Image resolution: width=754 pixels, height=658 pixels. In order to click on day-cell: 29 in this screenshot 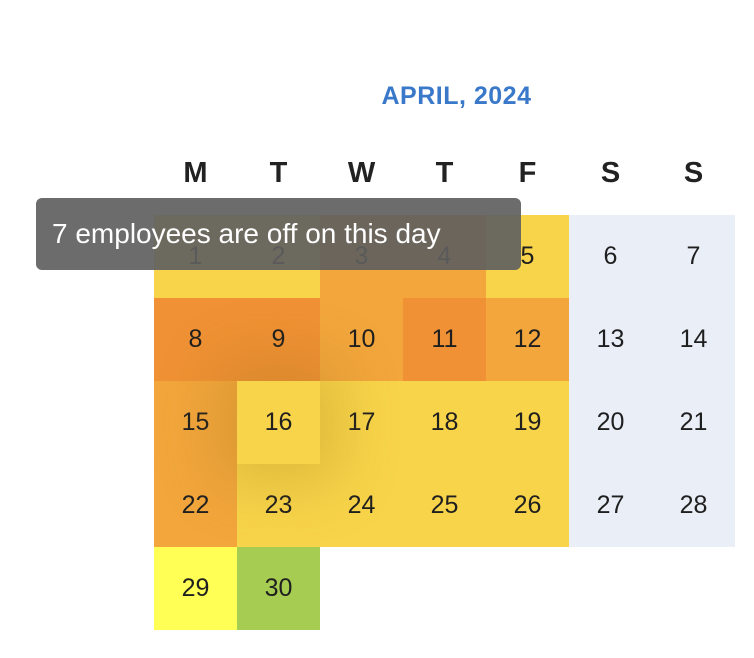, I will do `click(195, 588)`.